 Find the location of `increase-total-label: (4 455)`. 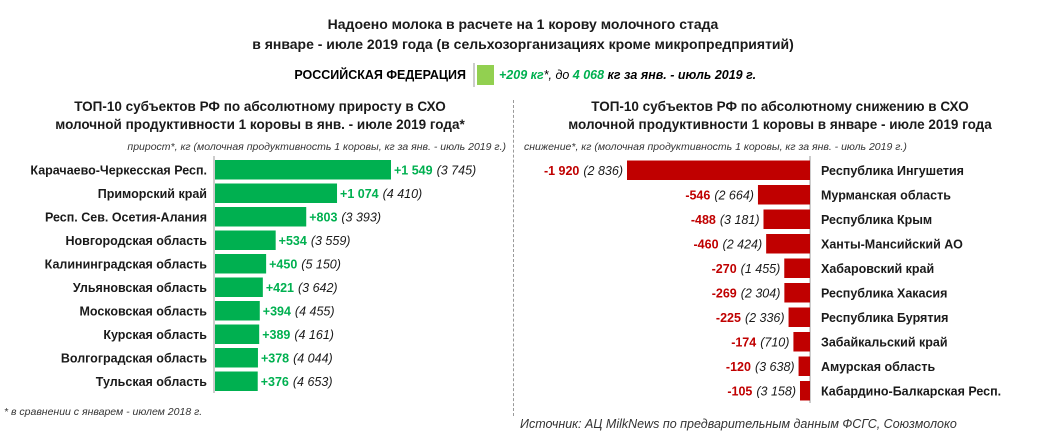

increase-total-label: (4 455) is located at coordinates (315, 311).